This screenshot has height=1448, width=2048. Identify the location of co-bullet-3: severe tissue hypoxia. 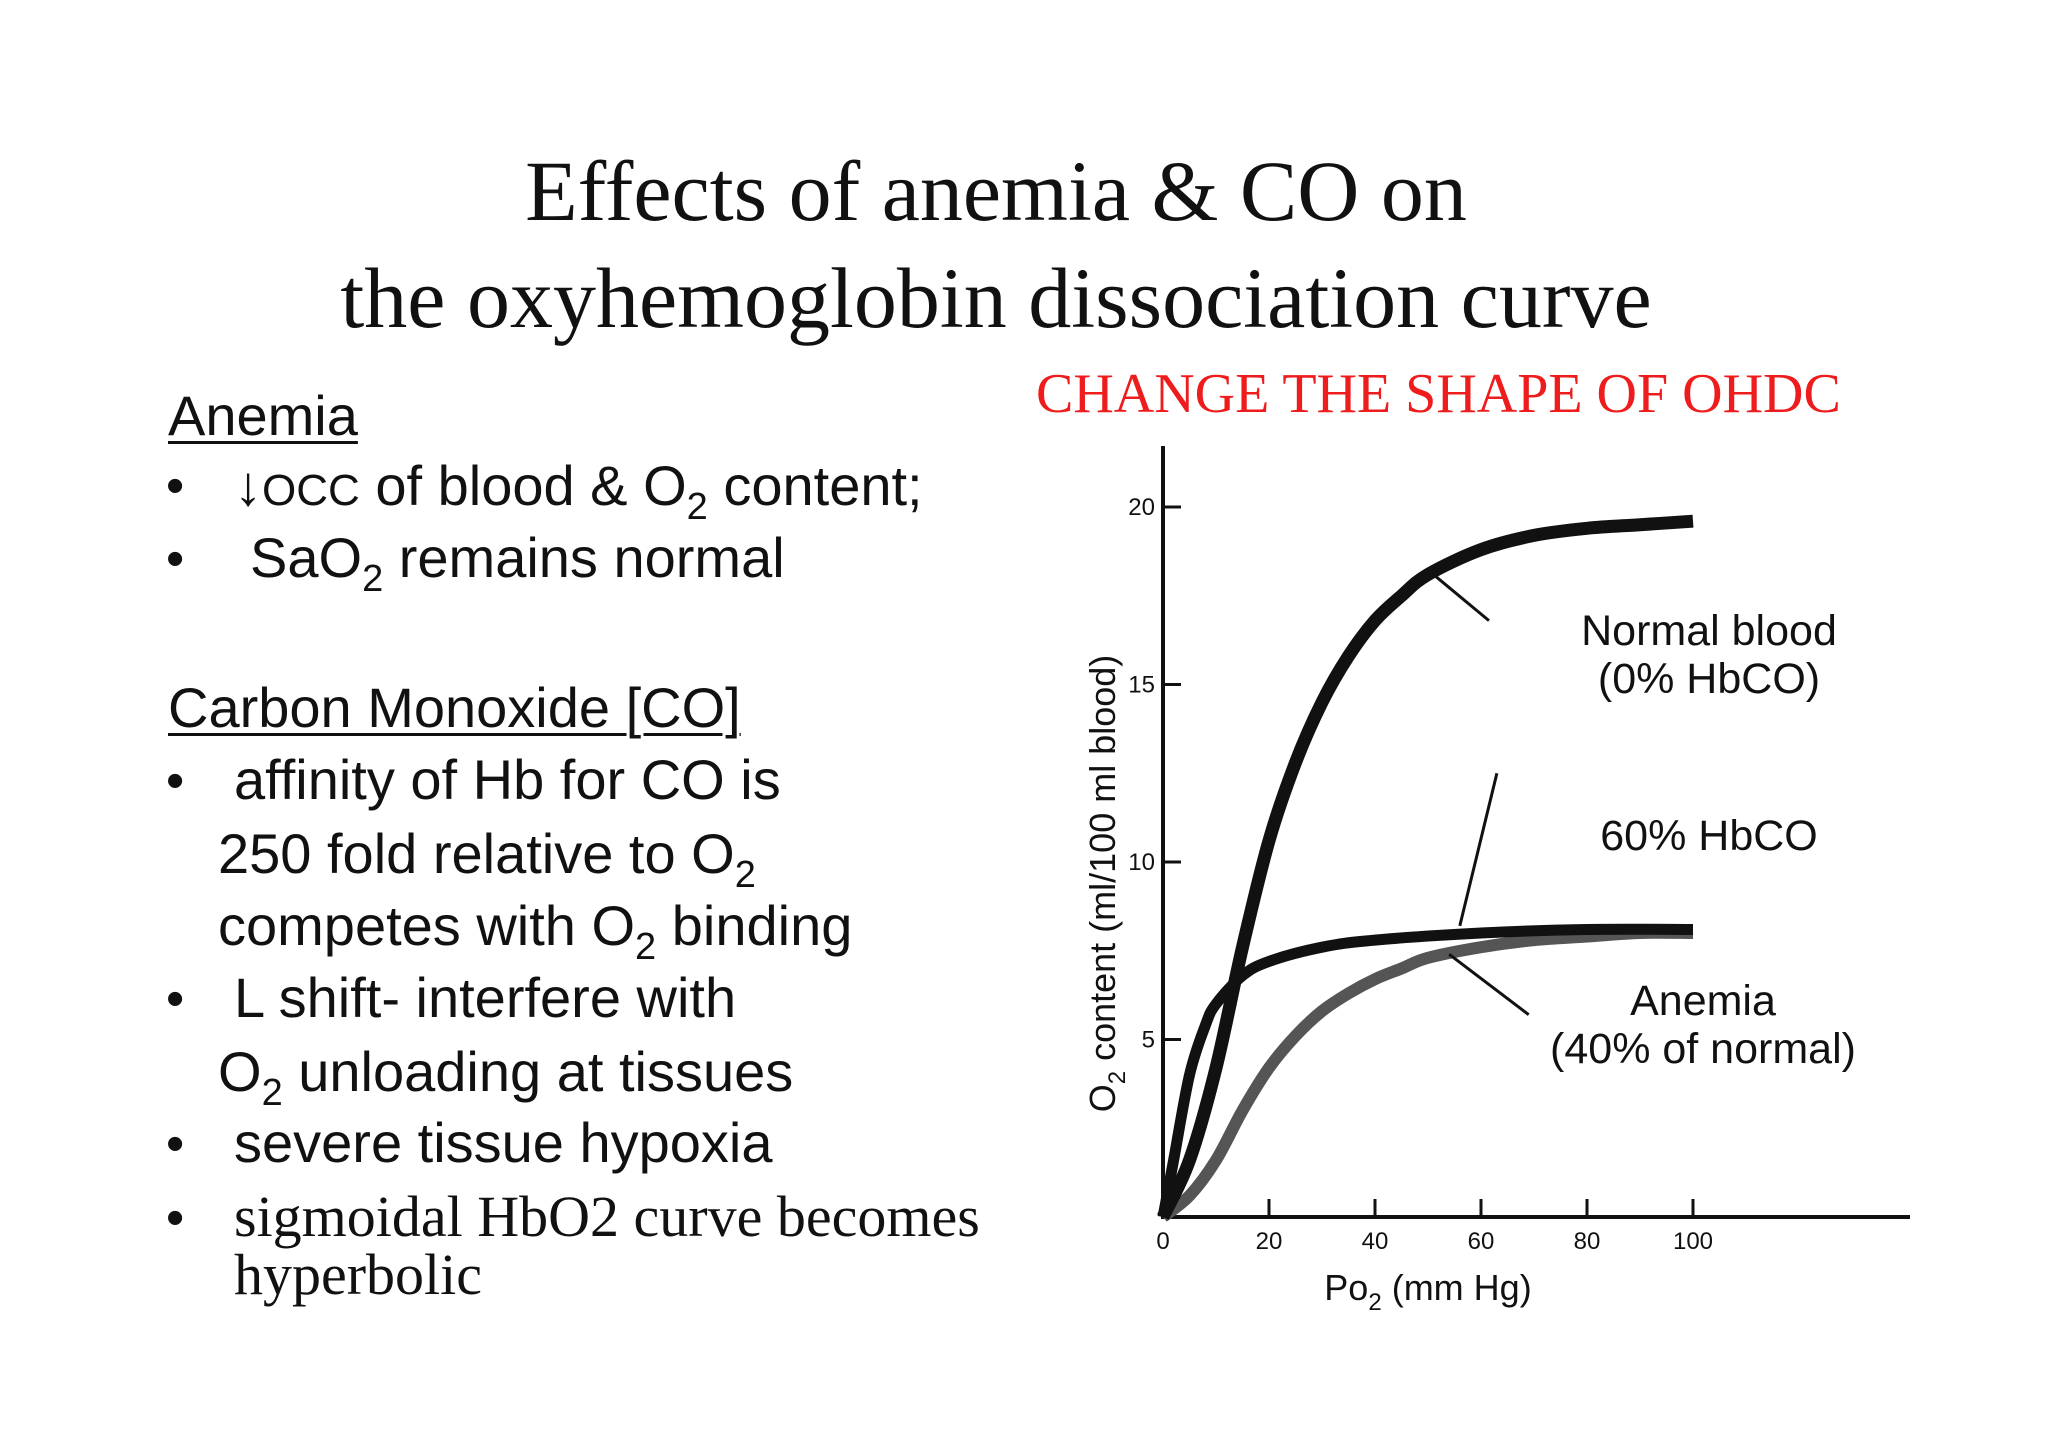
(503, 1142).